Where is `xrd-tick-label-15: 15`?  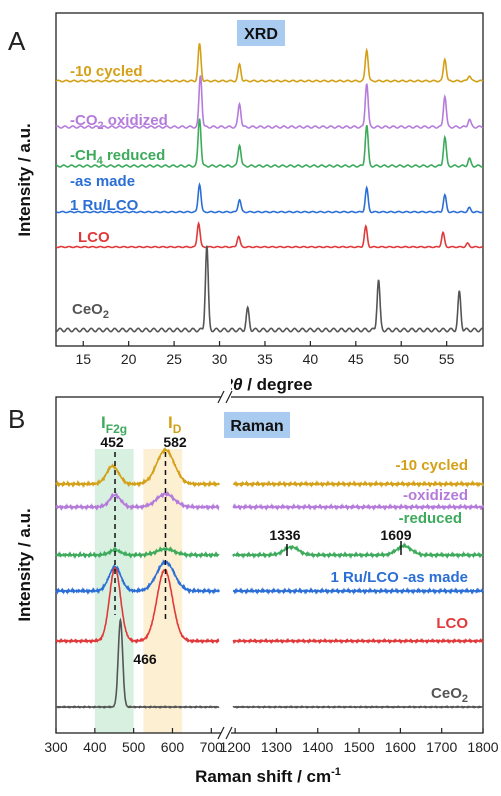 xrd-tick-label-15: 15 is located at coordinates (83, 359).